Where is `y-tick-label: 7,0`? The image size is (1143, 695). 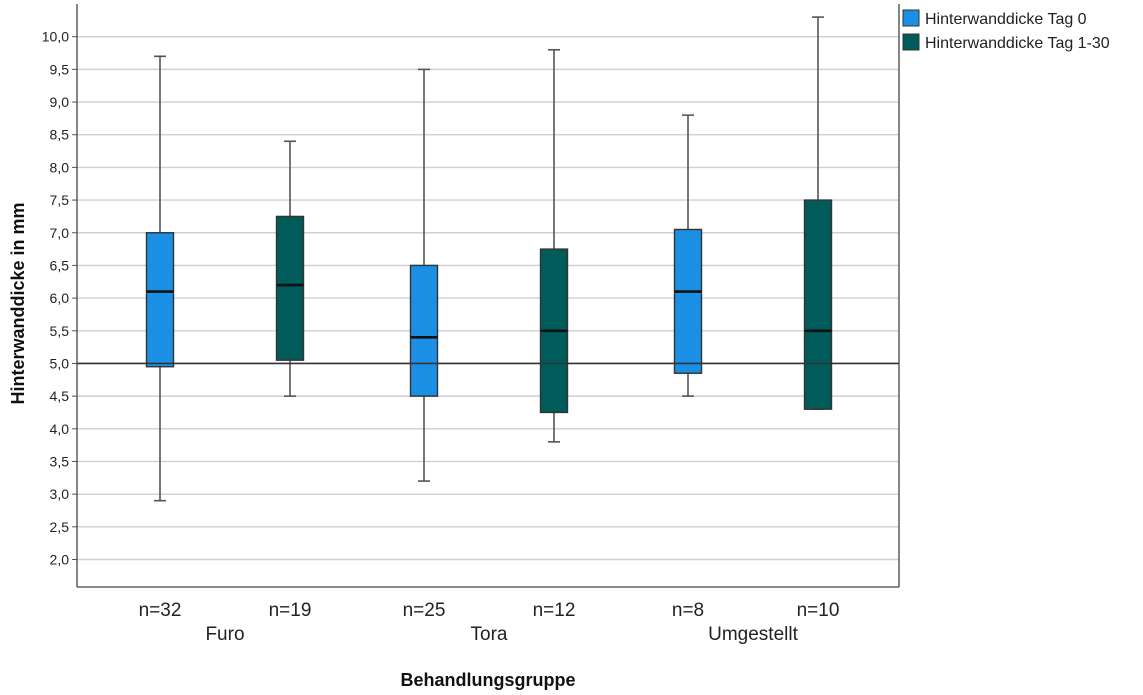 y-tick-label: 7,0 is located at coordinates (60, 233).